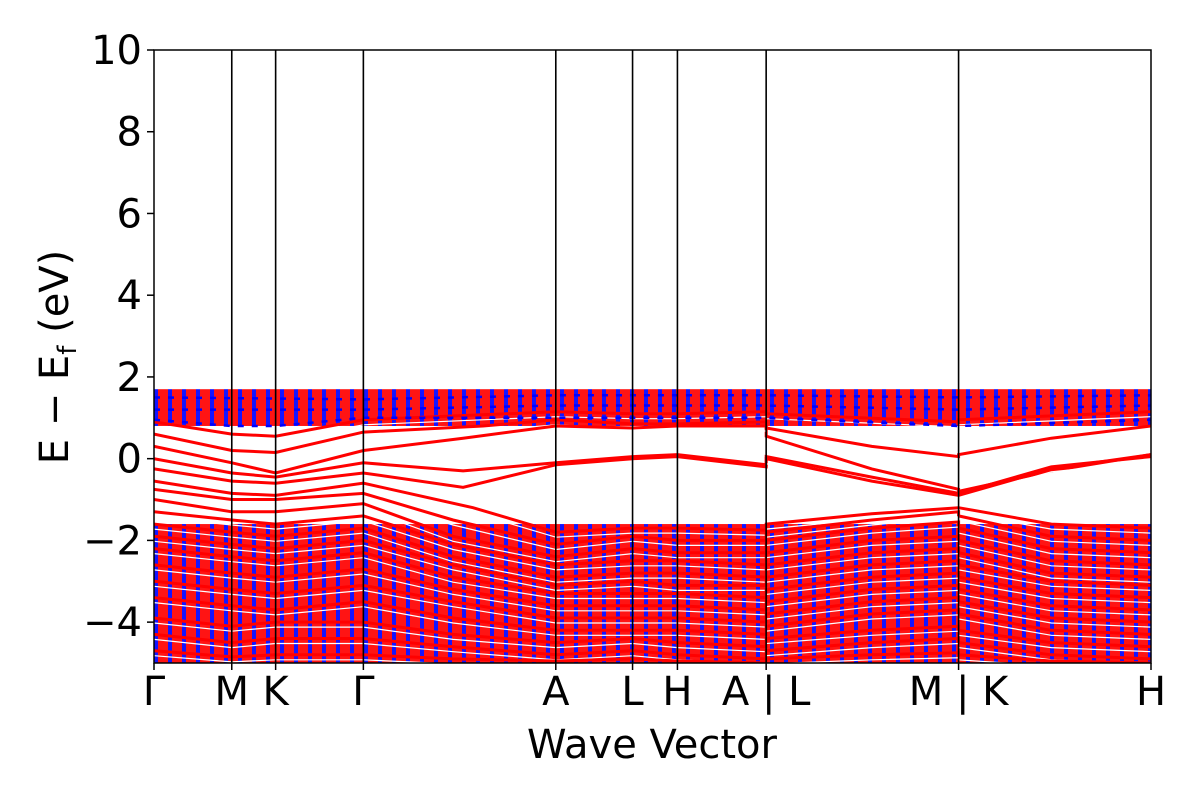  What do you see at coordinates (652, 745) in the screenshot?
I see `x-axis-label: Wave Vector` at bounding box center [652, 745].